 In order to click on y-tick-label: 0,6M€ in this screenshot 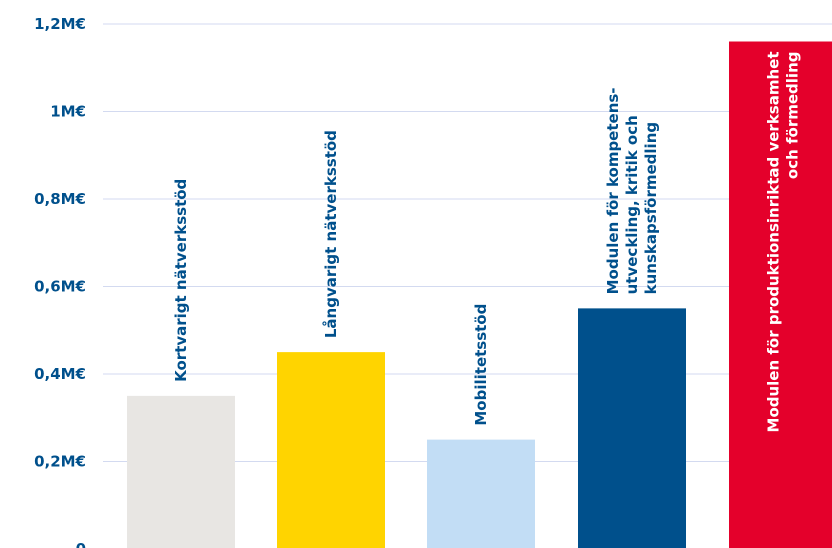, I will do `click(60, 287)`.